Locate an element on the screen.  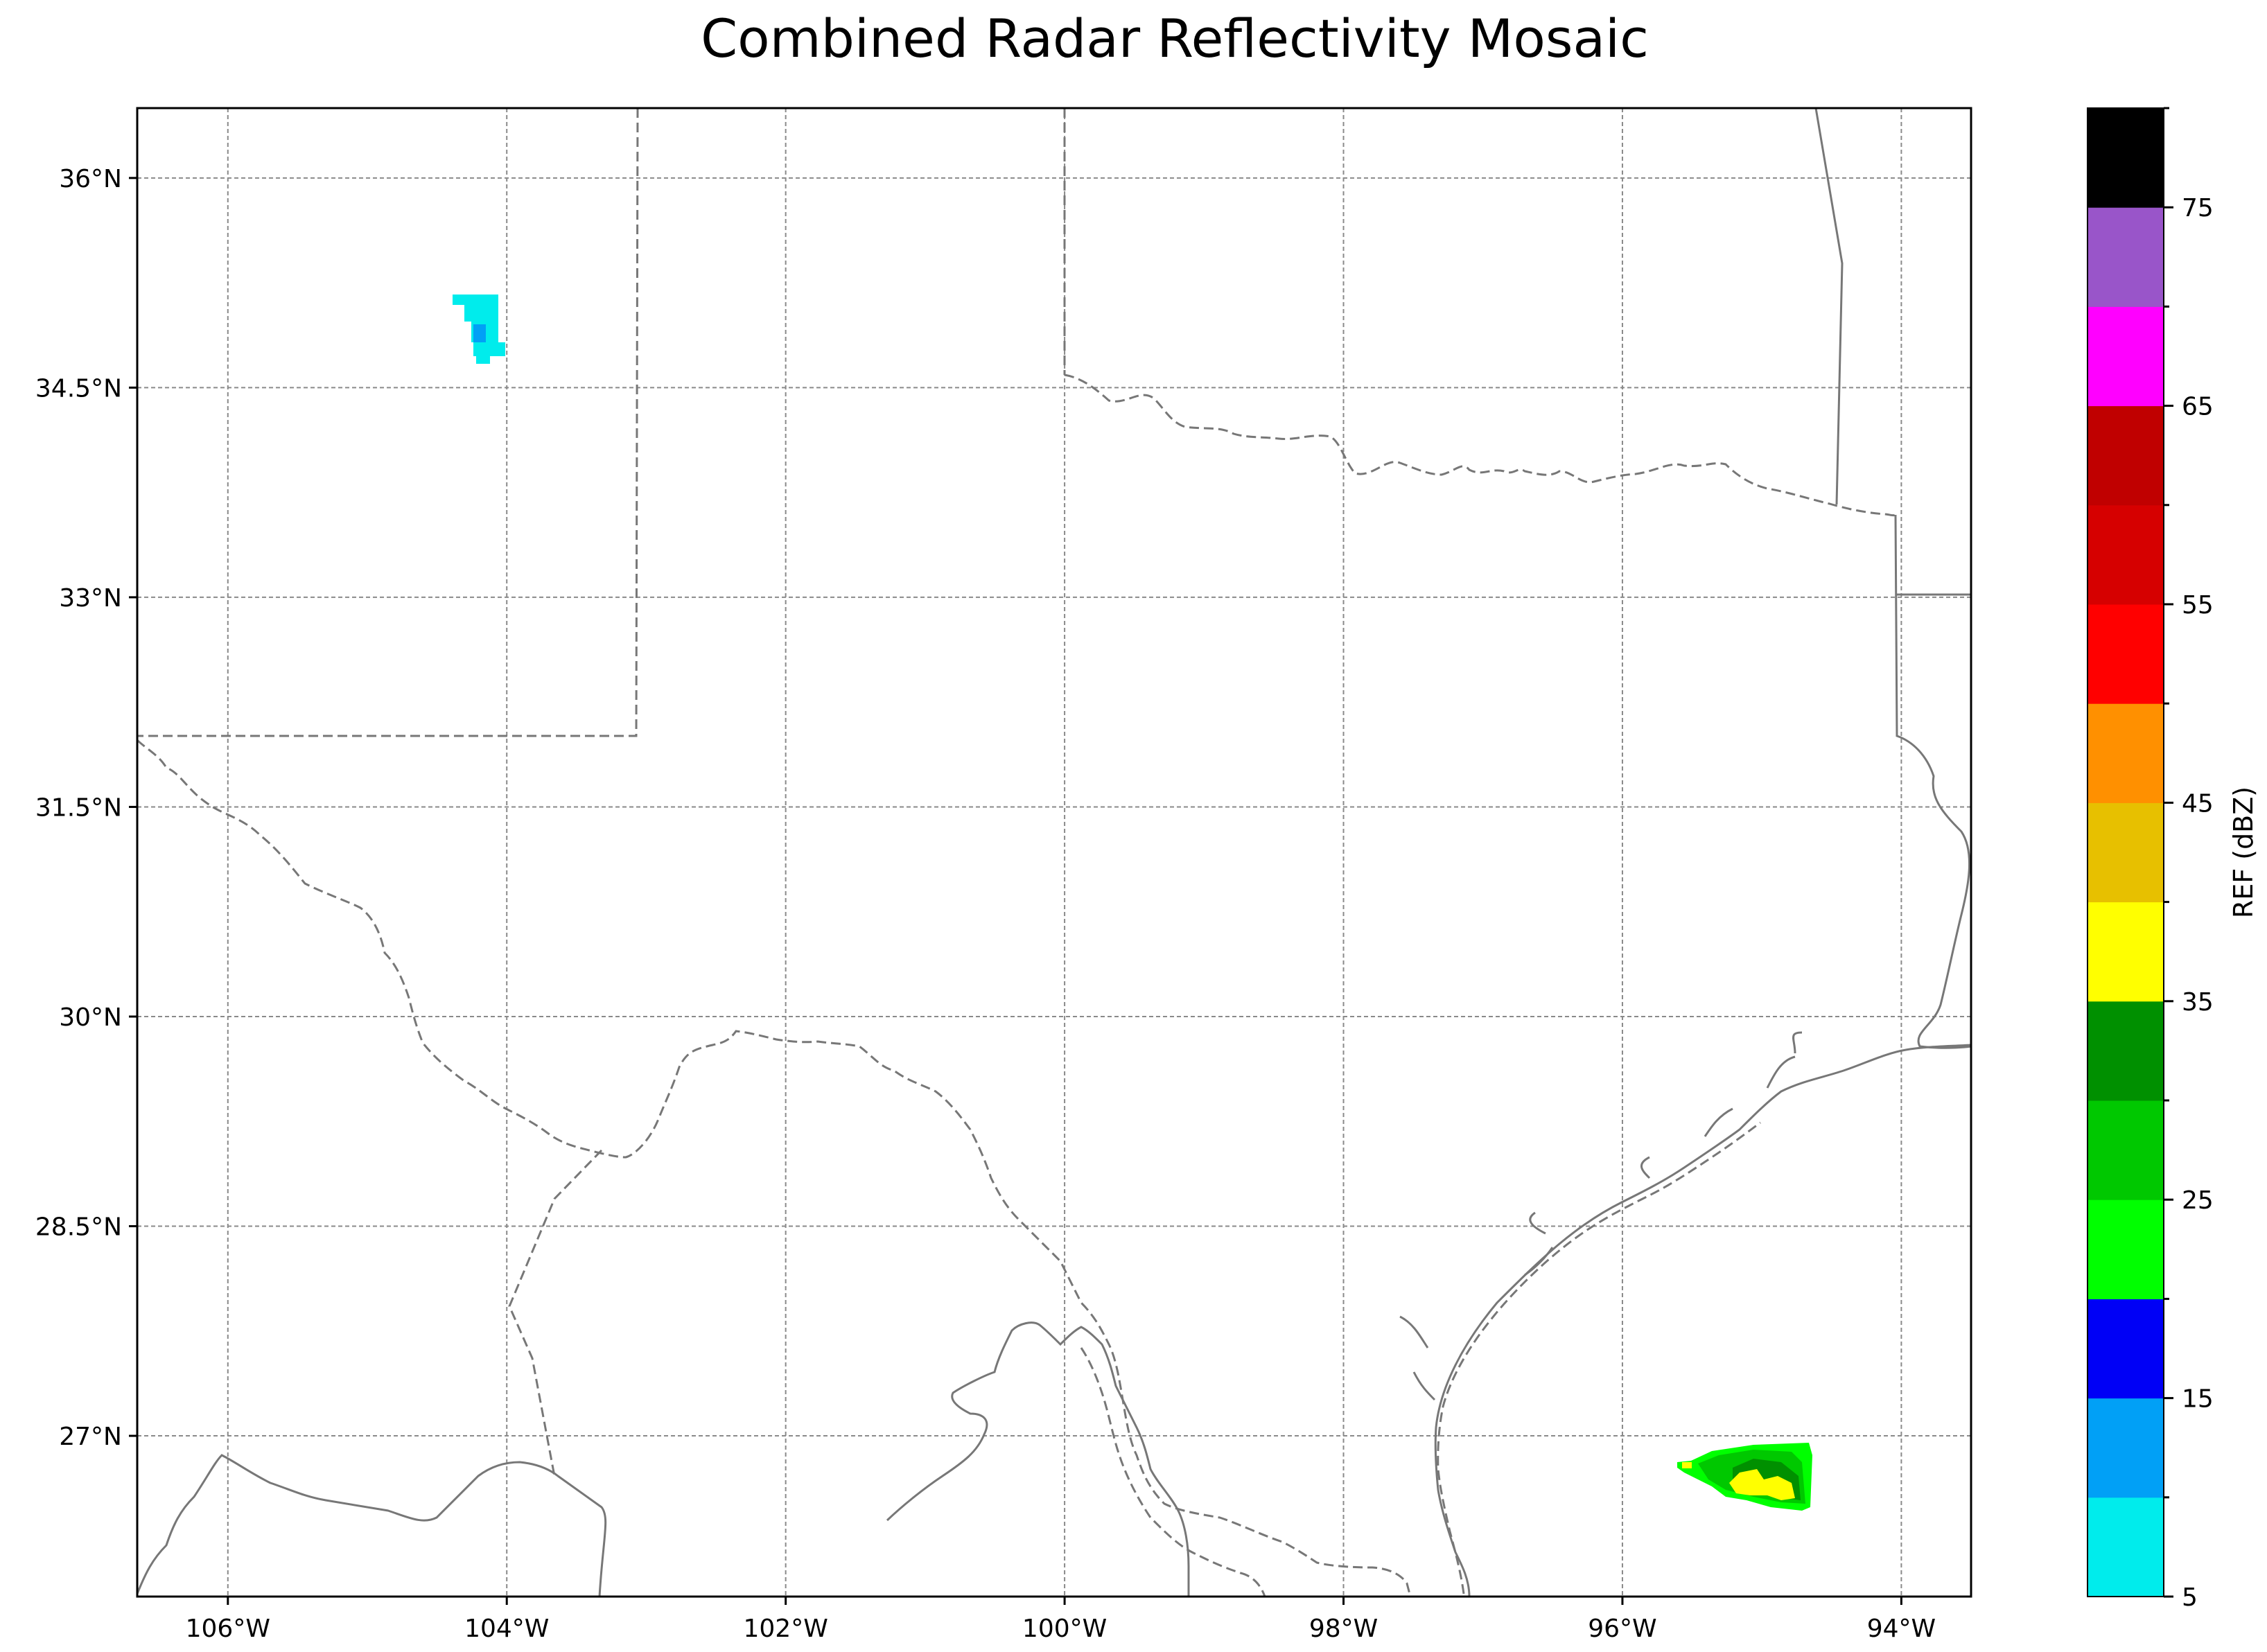
colorbar-label: REF (dBZ) is located at coordinates (2243, 853).